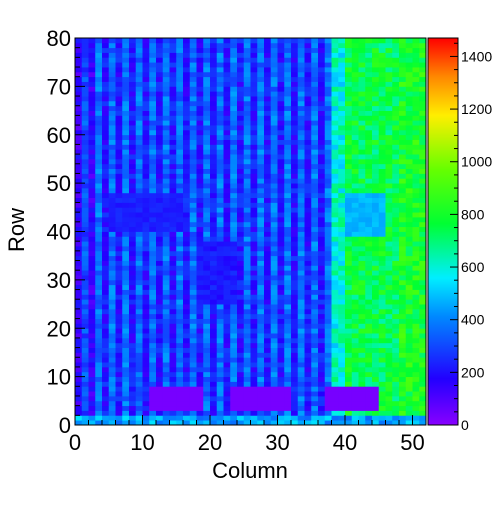  What do you see at coordinates (142, 442) in the screenshot?
I see `x-tick-label: 10` at bounding box center [142, 442].